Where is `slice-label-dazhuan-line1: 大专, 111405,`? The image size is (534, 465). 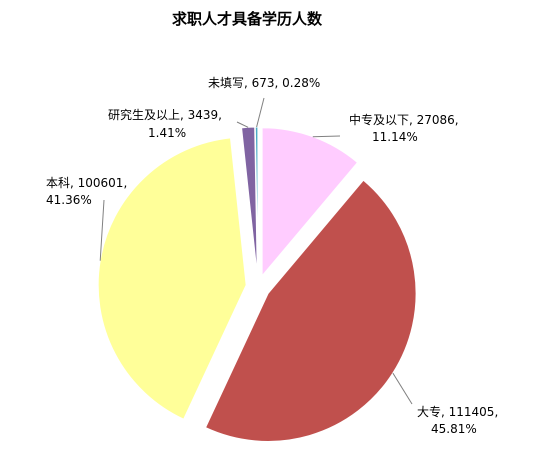 slice-label-dazhuan-line1: 大专, 111405, is located at coordinates (457, 411).